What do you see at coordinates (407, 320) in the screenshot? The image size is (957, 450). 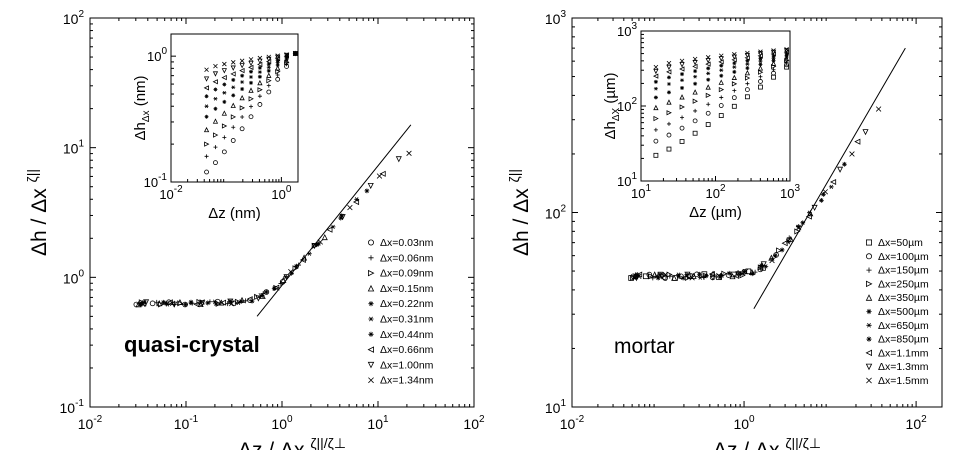 I see `legend-entry-label: Δx=0.31nm` at bounding box center [407, 320].